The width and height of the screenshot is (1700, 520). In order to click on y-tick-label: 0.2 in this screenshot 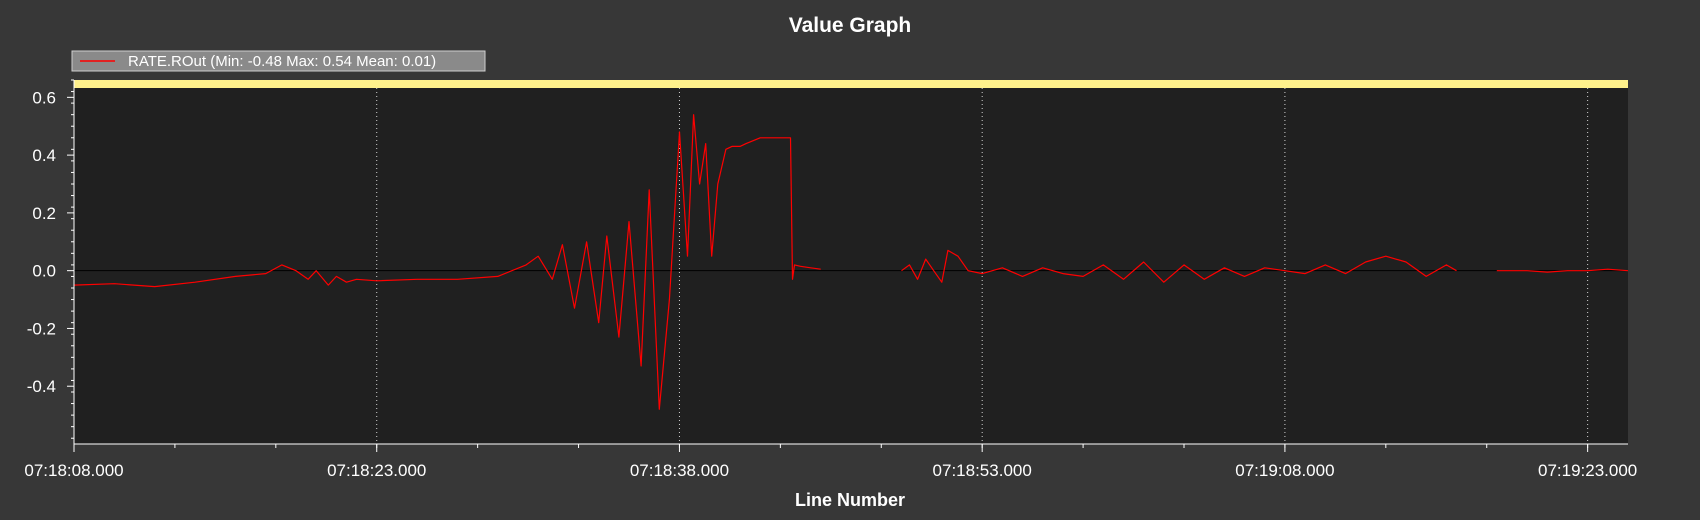, I will do `click(44, 213)`.